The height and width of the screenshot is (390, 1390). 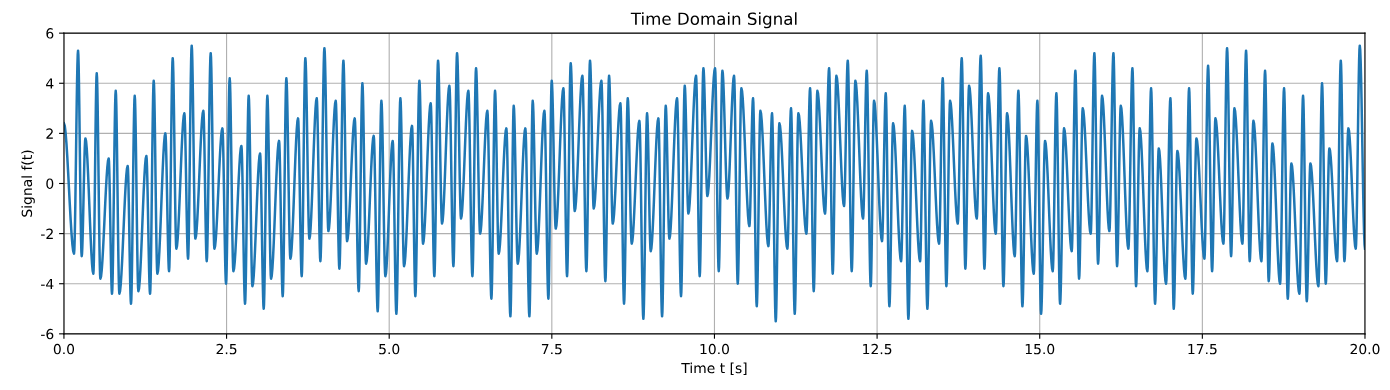 What do you see at coordinates (551, 349) in the screenshot?
I see `x-tick-label: 7.5` at bounding box center [551, 349].